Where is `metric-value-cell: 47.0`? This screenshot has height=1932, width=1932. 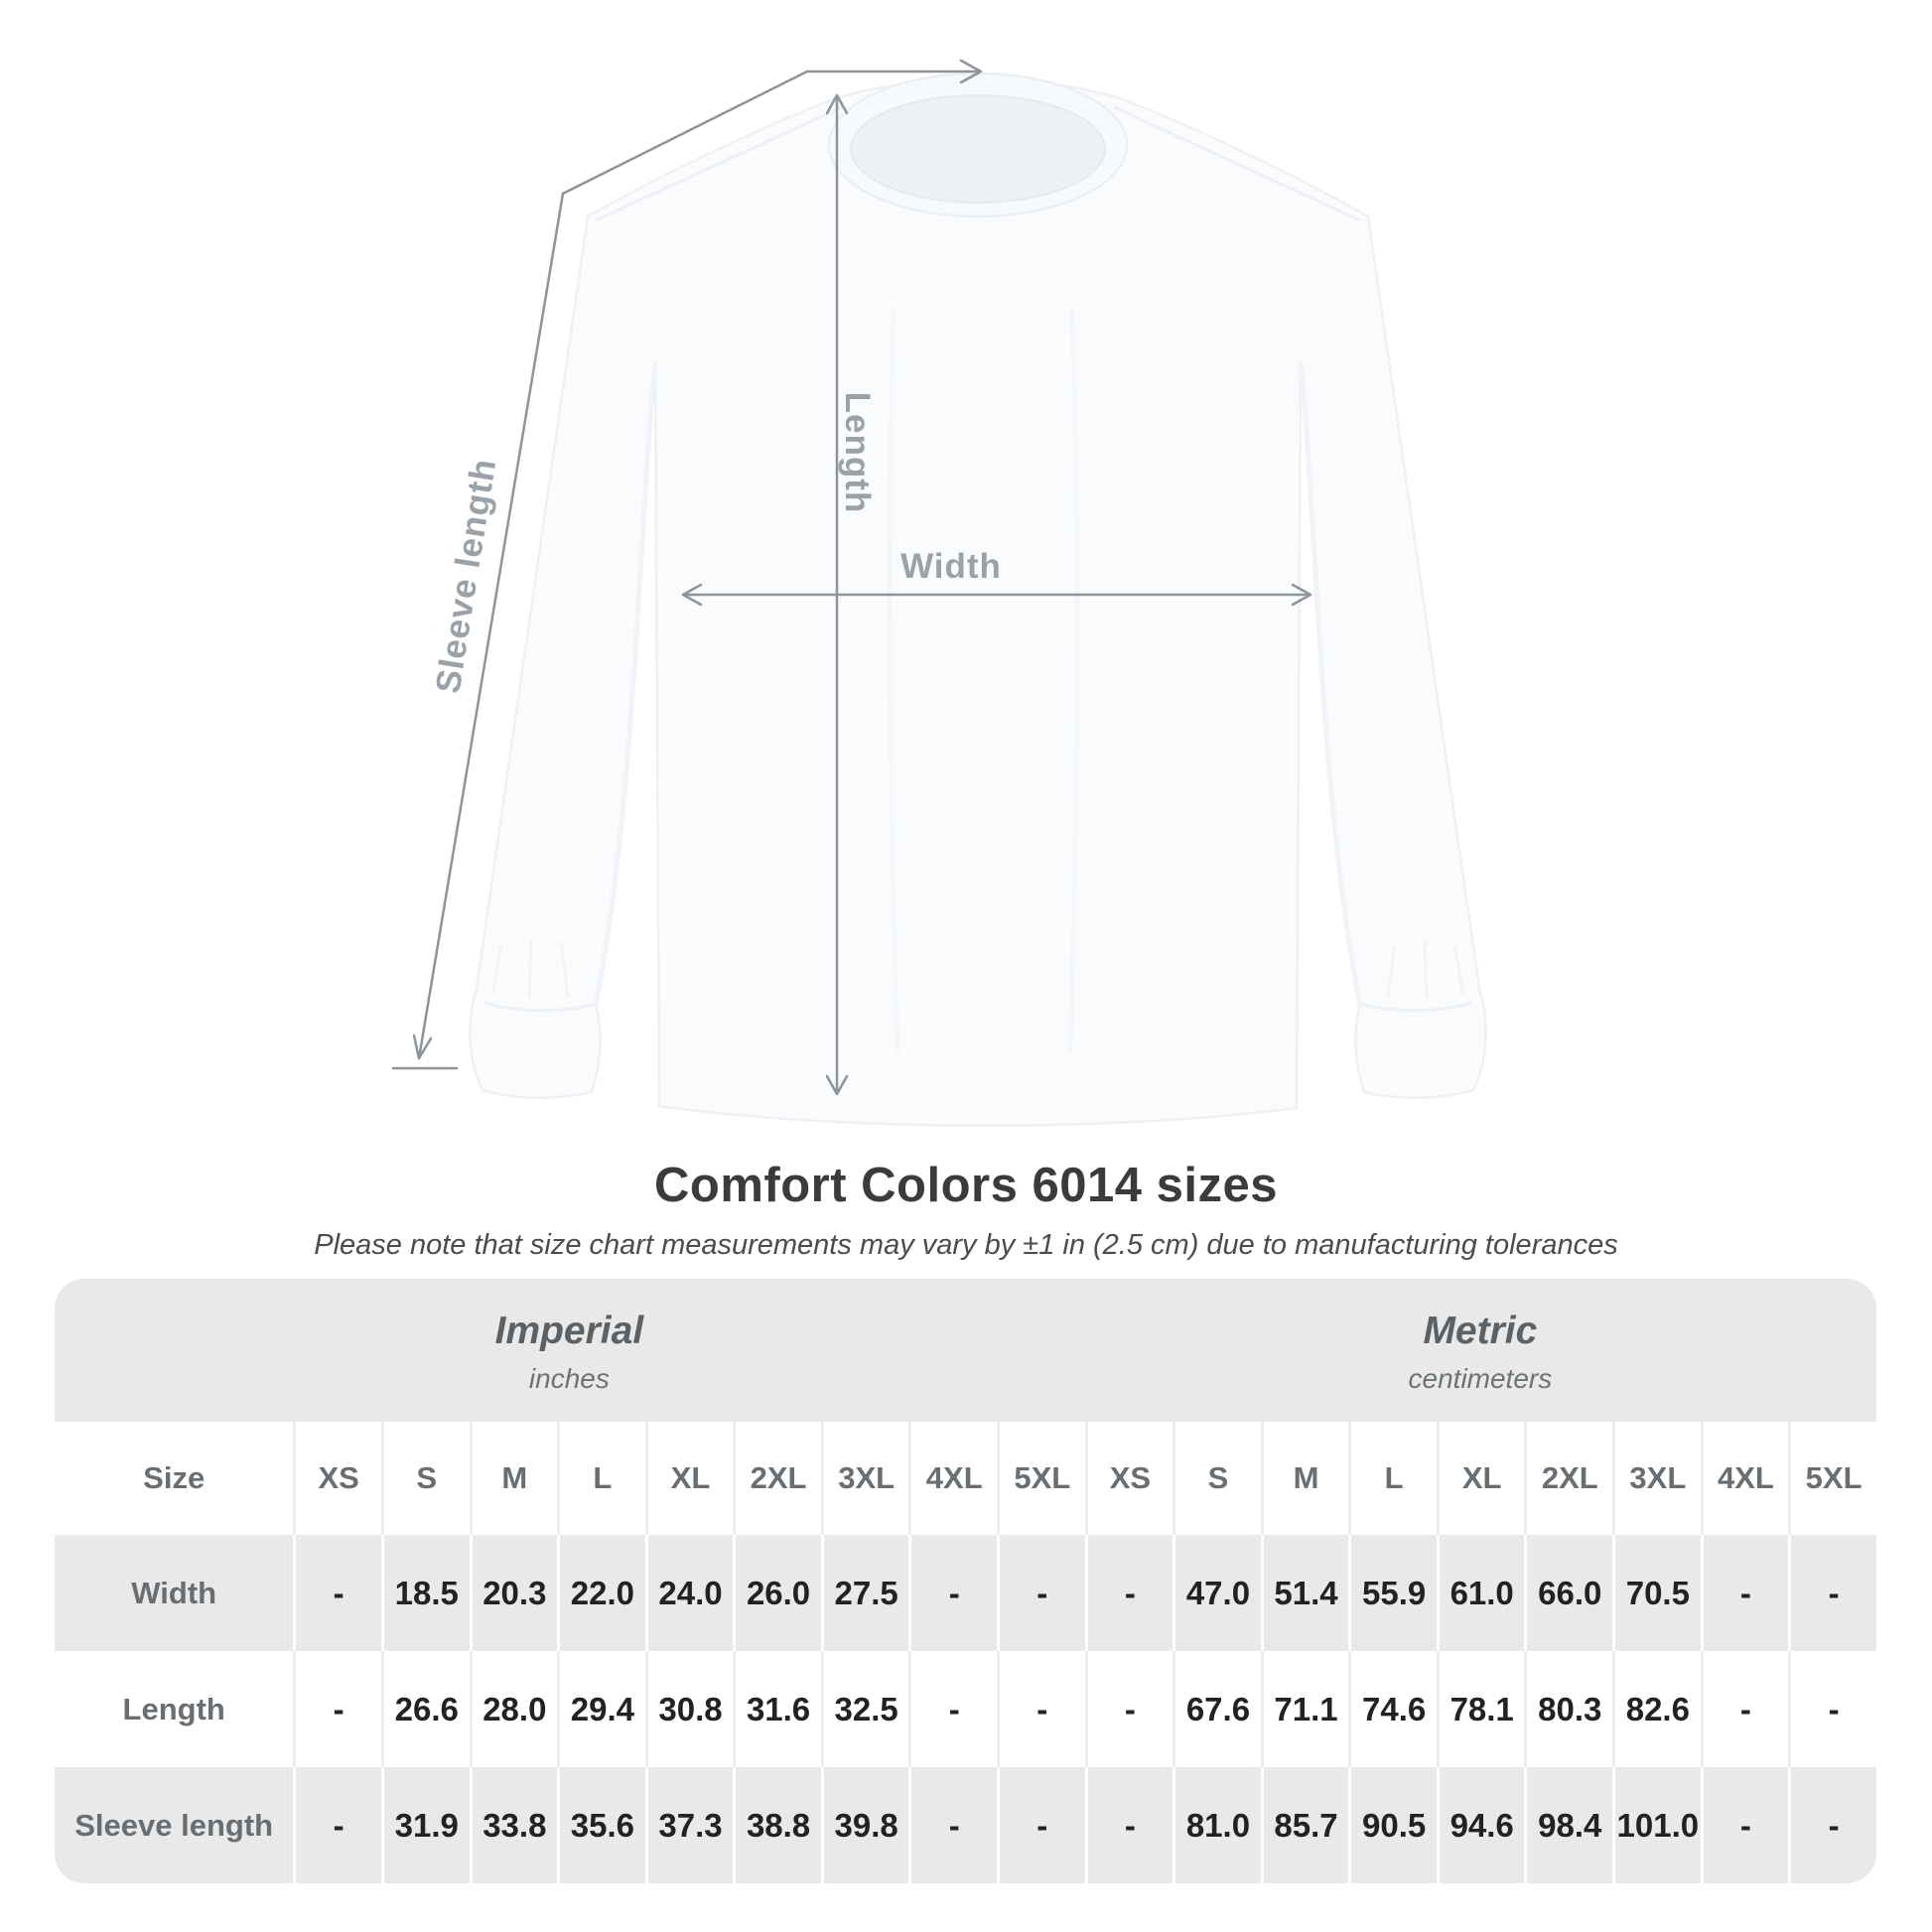 metric-value-cell: 47.0 is located at coordinates (1217, 1593).